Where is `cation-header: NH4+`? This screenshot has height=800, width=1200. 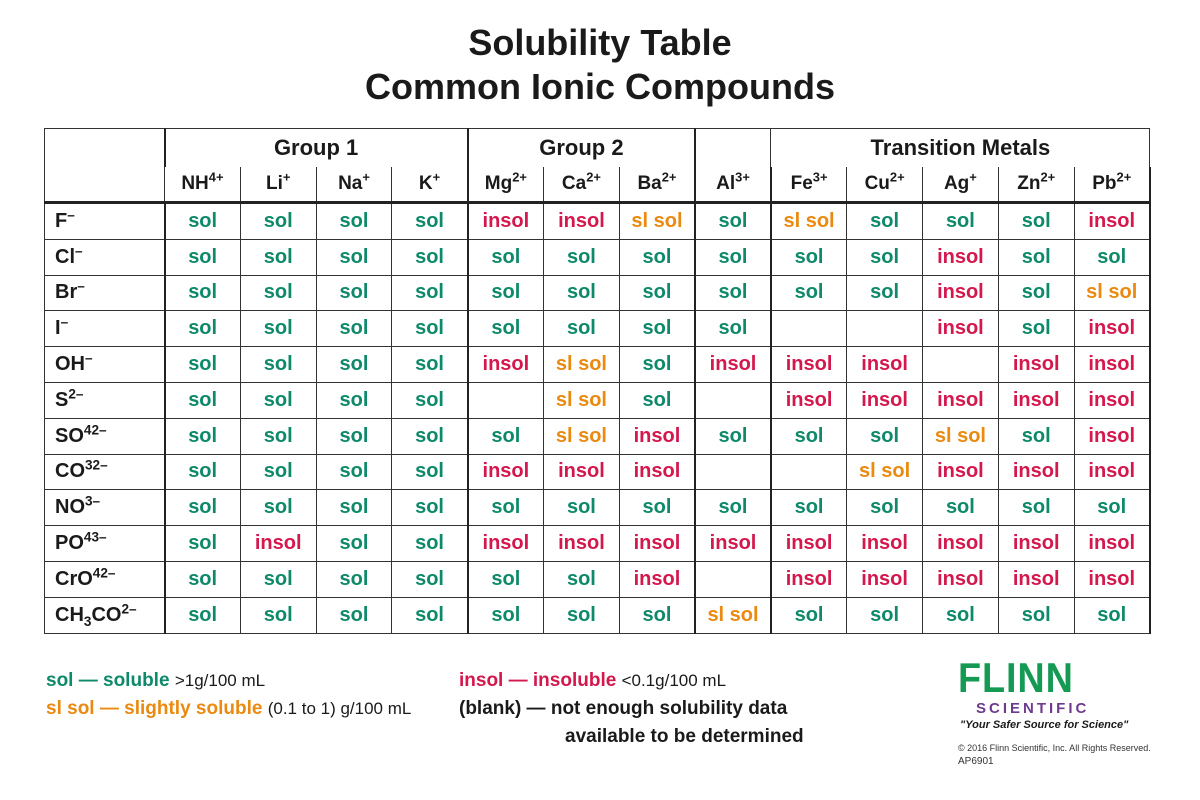
cation-header: NH4+ is located at coordinates (202, 185).